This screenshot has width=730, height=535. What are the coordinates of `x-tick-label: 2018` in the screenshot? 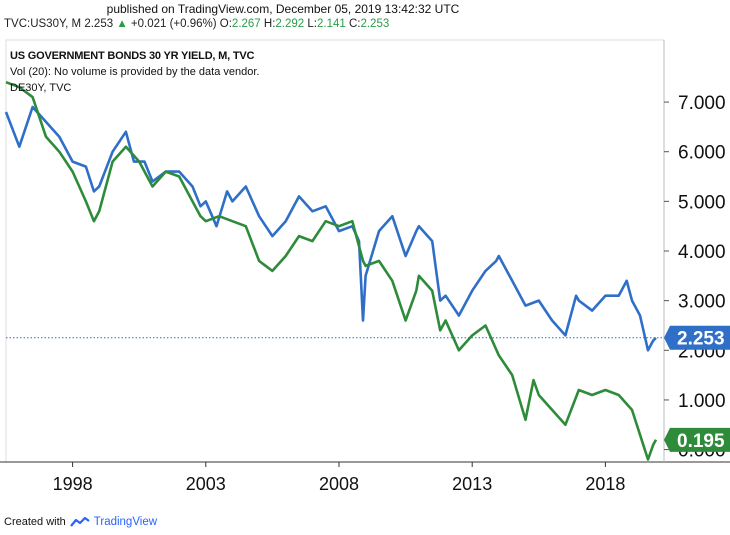 It's located at (605, 484).